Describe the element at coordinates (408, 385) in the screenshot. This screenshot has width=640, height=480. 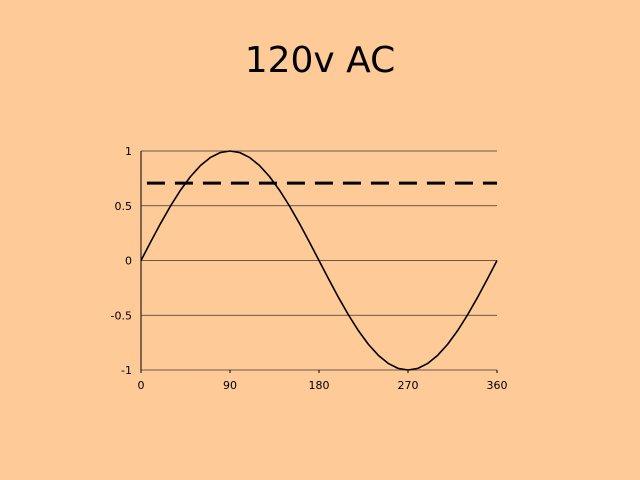
I see `x-tick-label: 270` at that location.